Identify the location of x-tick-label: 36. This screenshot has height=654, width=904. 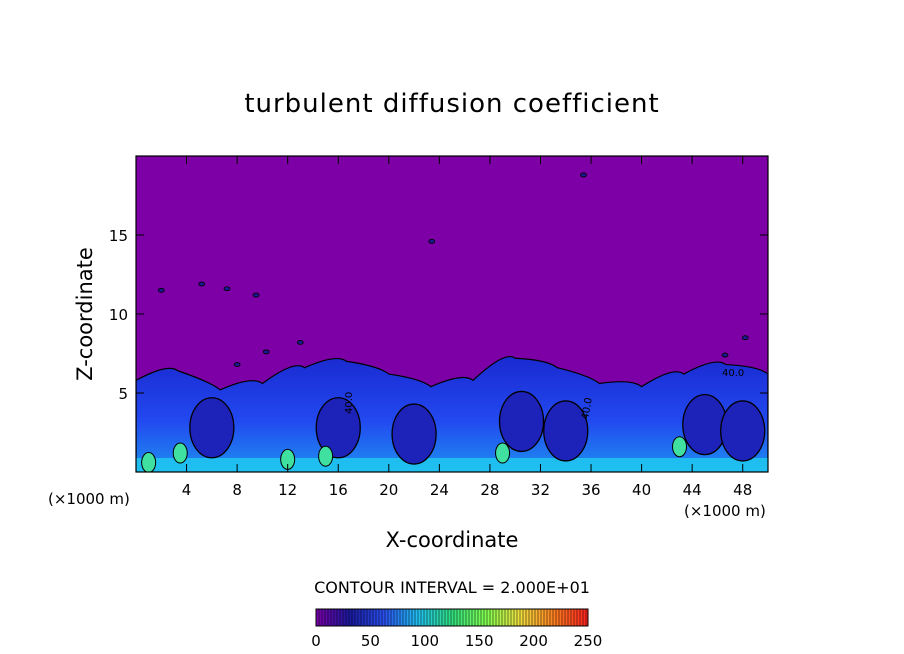
(590, 490).